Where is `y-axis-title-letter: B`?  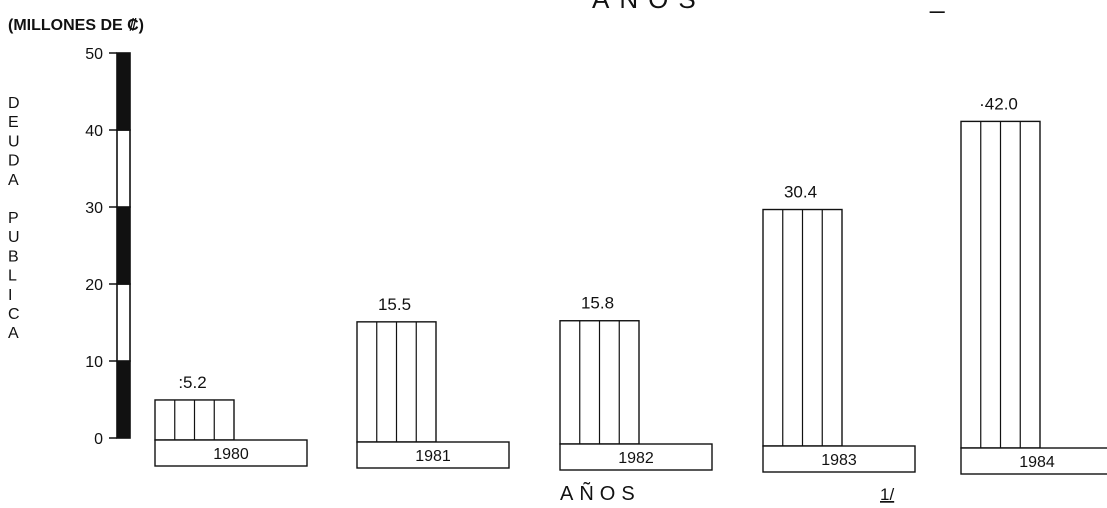 y-axis-title-letter: B is located at coordinates (13, 256).